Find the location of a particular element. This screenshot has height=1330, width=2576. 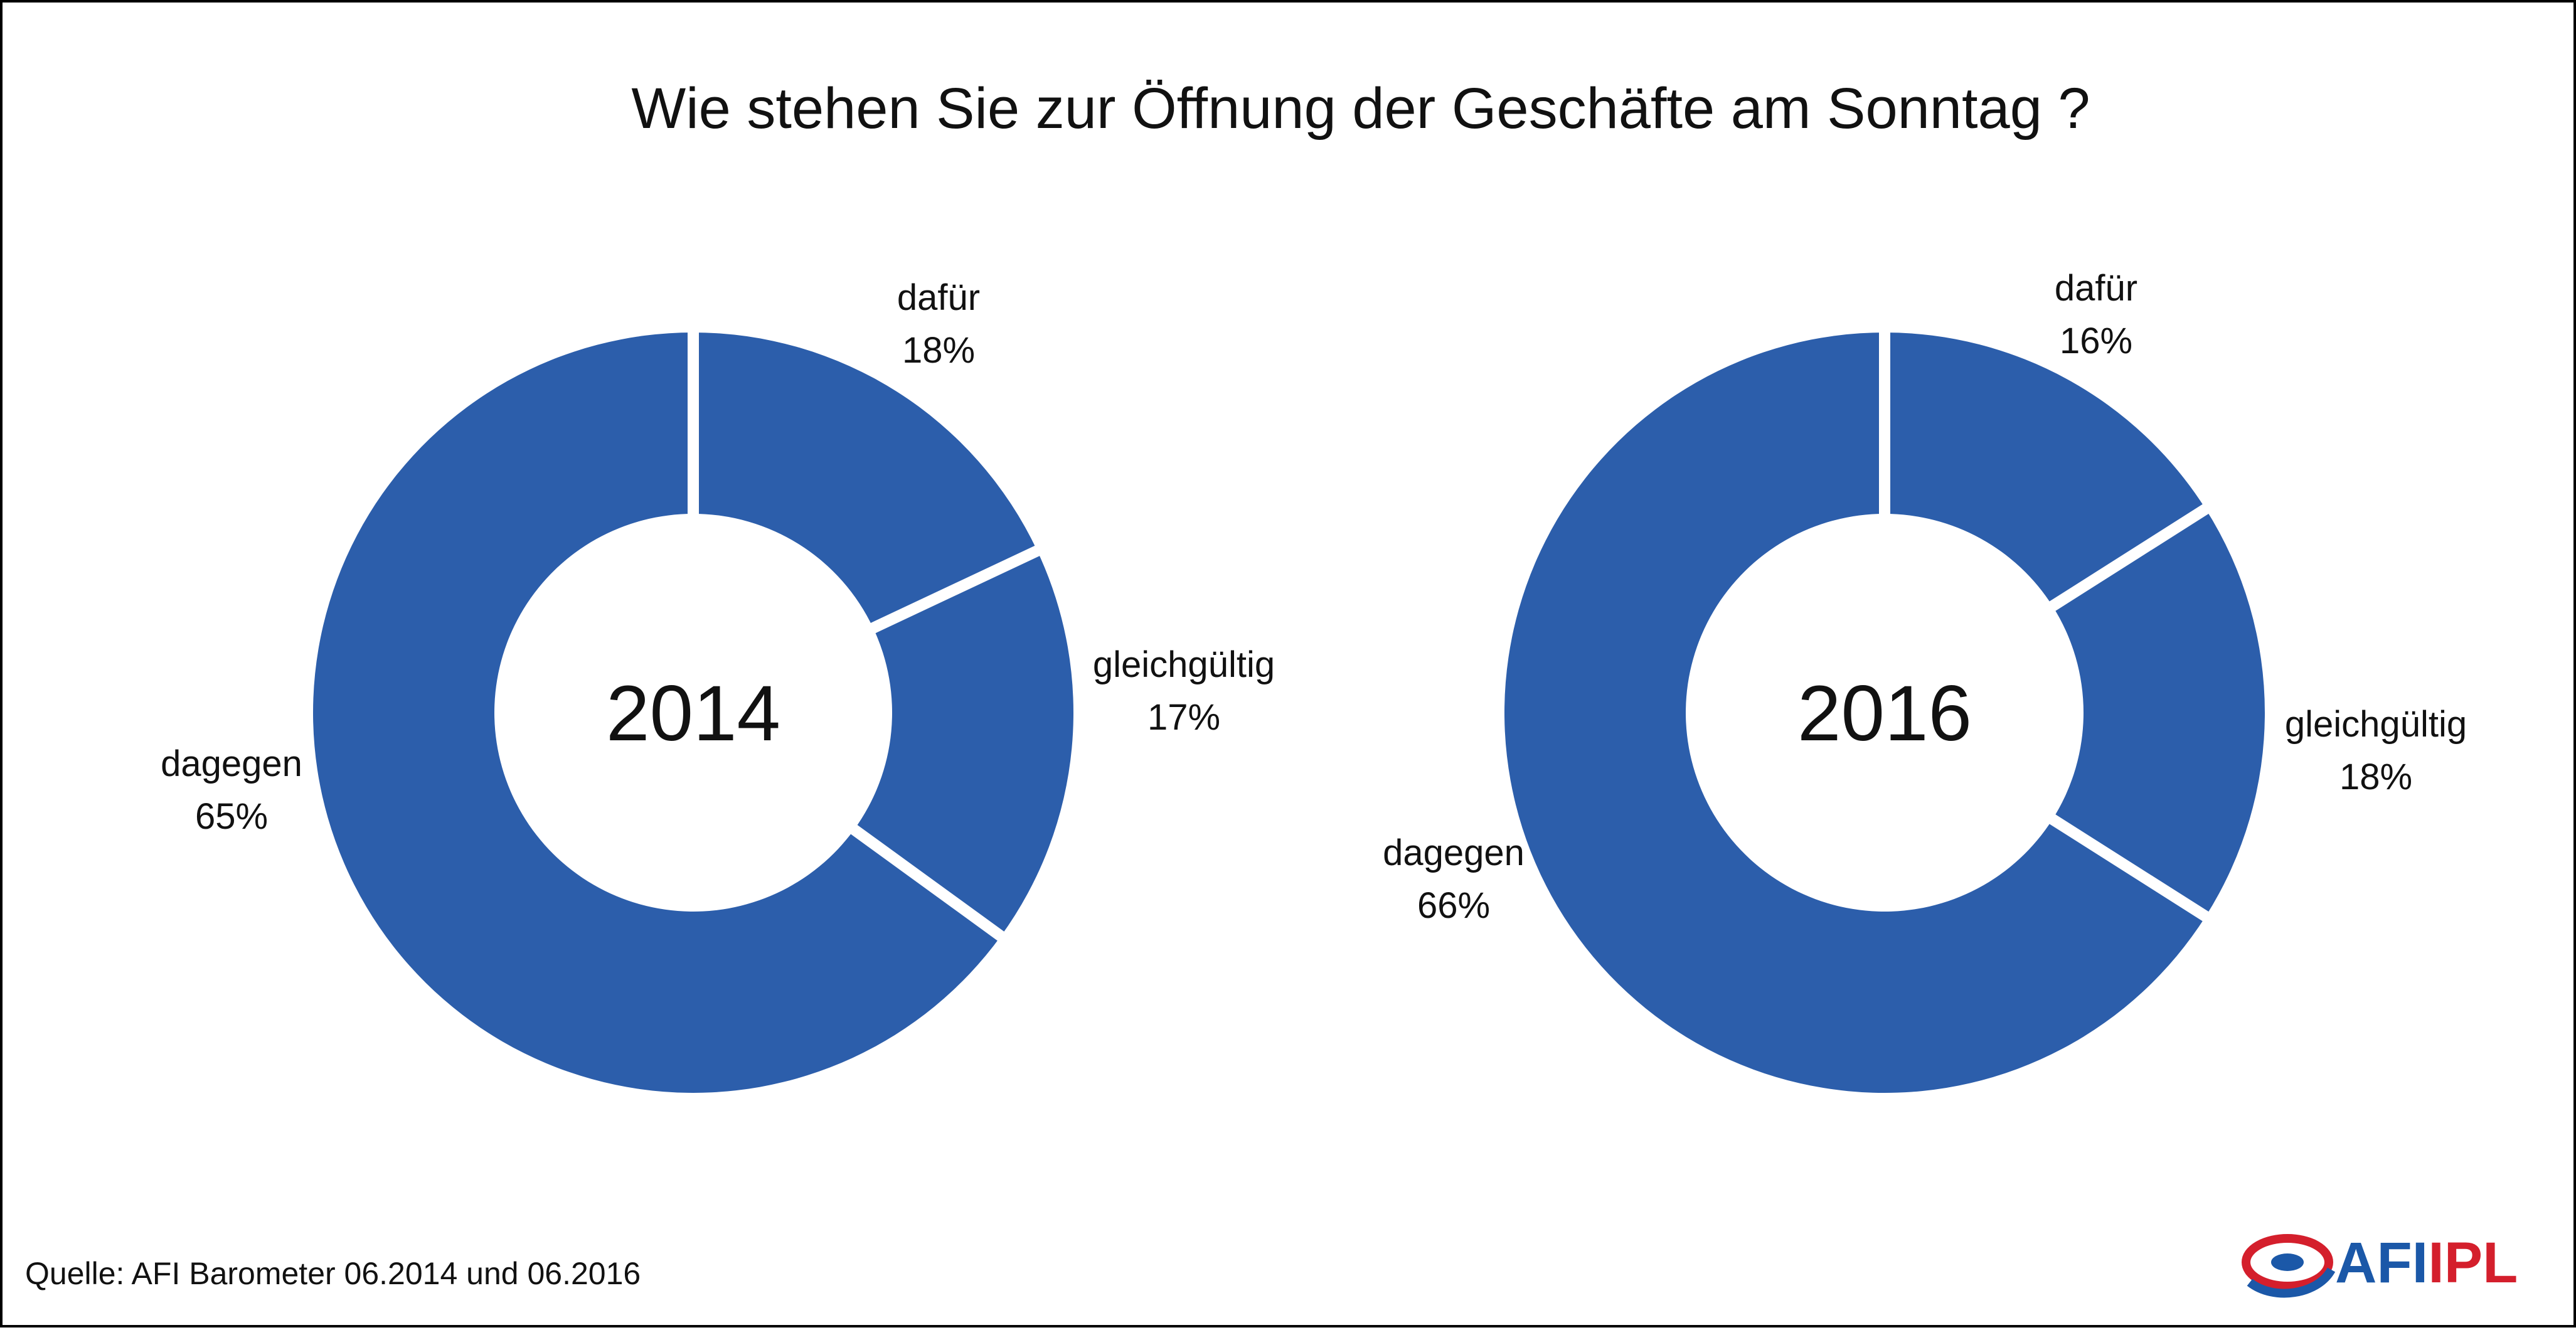

logo-swirl-icon is located at coordinates (2289, 1266).